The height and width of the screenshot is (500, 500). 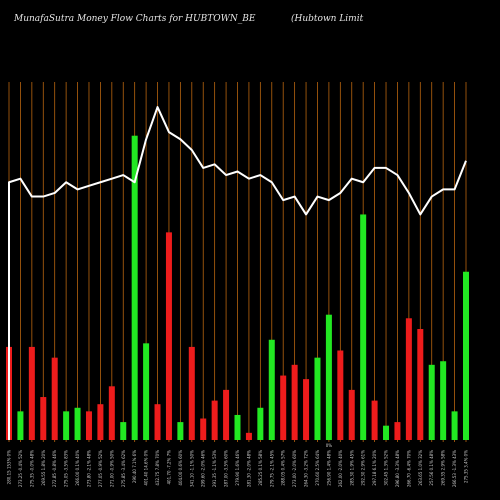 What do you see at coordinates (9, 467) in the screenshot?
I see `x-tick-label: 280.15 153% 0%` at bounding box center [9, 467].